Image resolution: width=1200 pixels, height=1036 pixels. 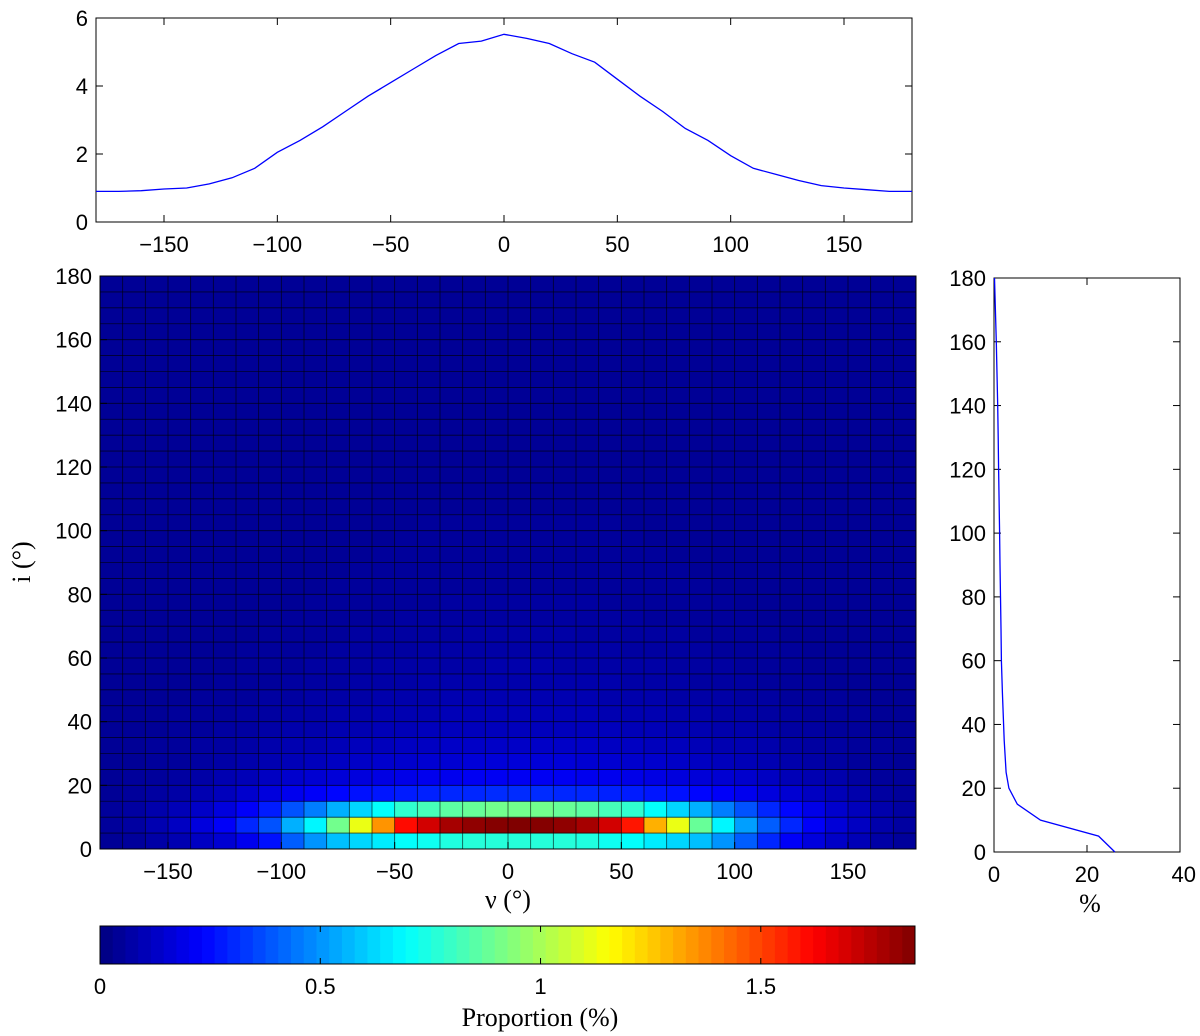 I want to click on side-y-tick-label: 180, so click(x=967, y=278).